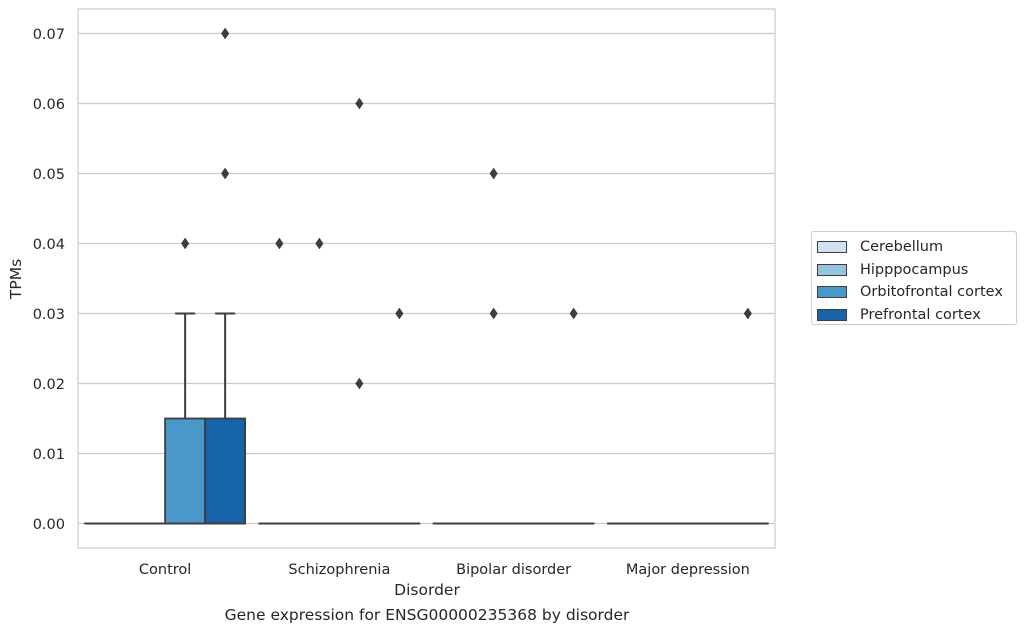 Image resolution: width=1028 pixels, height=634 pixels. What do you see at coordinates (49, 35) in the screenshot?
I see `y-tick-label: 0.07` at bounding box center [49, 35].